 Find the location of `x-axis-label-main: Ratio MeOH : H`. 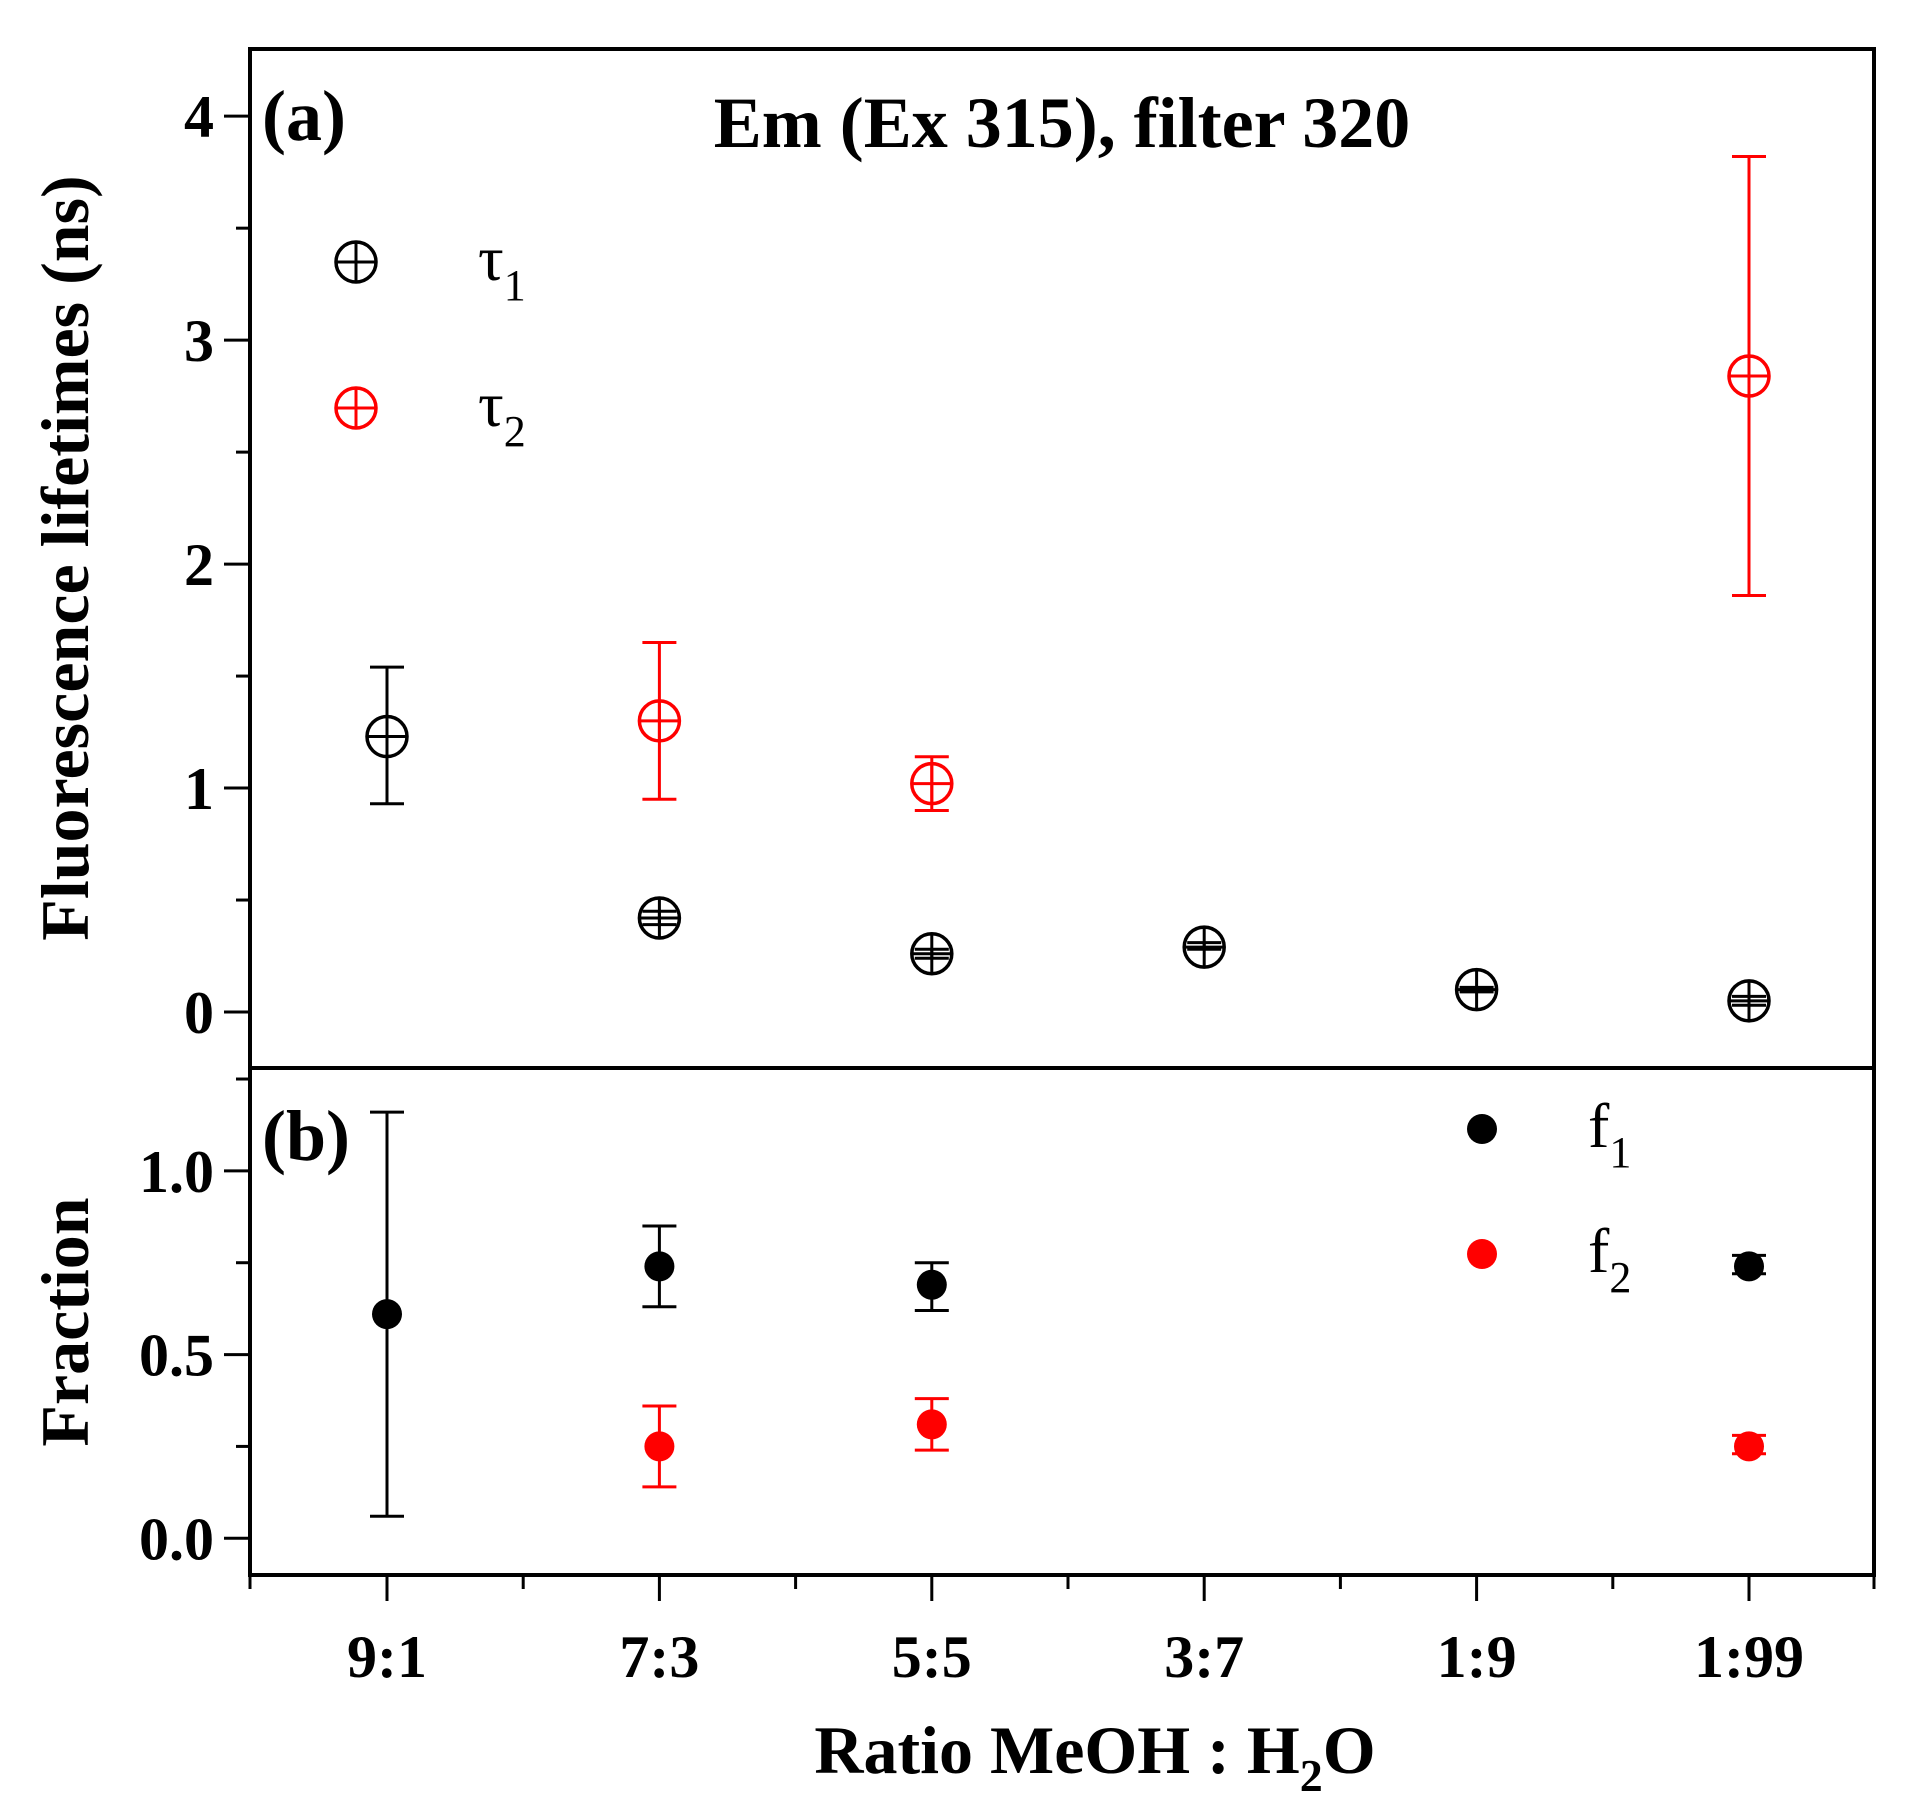

x-axis-label-main: Ratio MeOH : H is located at coordinates (1056, 1750).